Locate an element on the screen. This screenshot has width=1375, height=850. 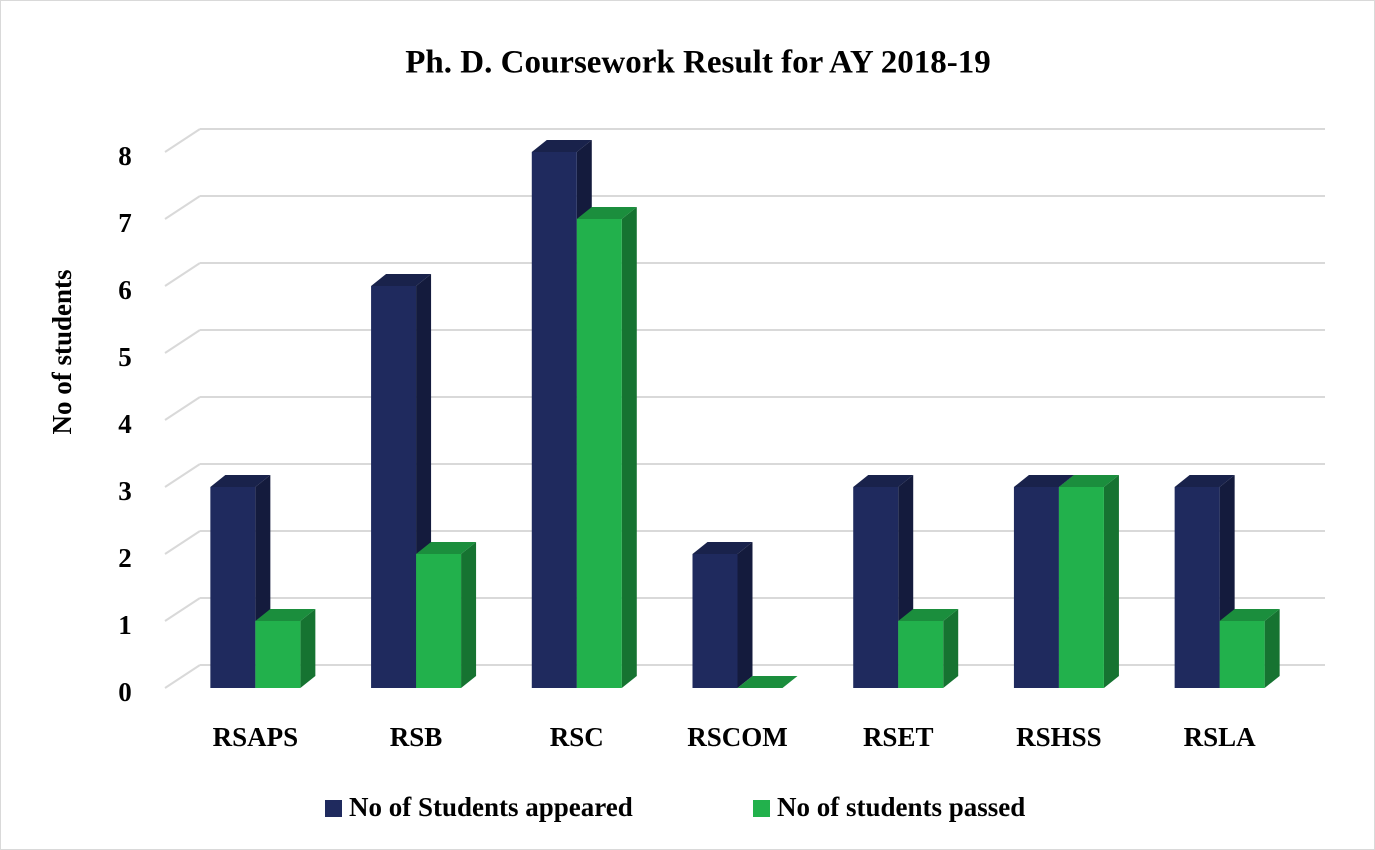
legend-label: No of students passed is located at coordinates (901, 807).